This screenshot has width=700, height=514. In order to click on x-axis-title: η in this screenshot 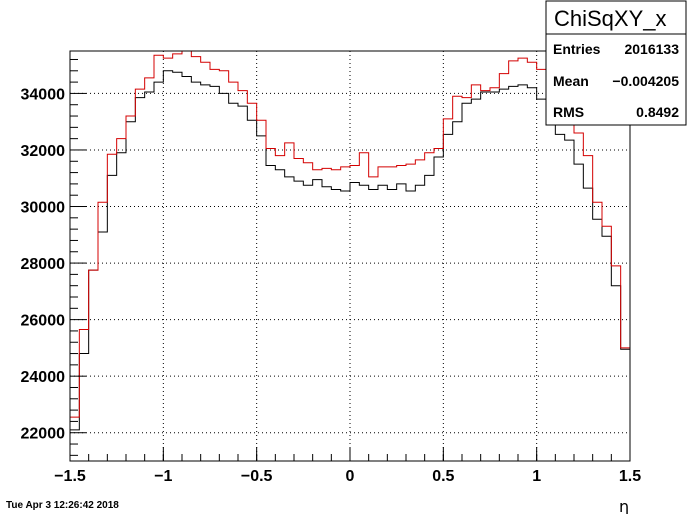, I will do `click(624, 505)`.